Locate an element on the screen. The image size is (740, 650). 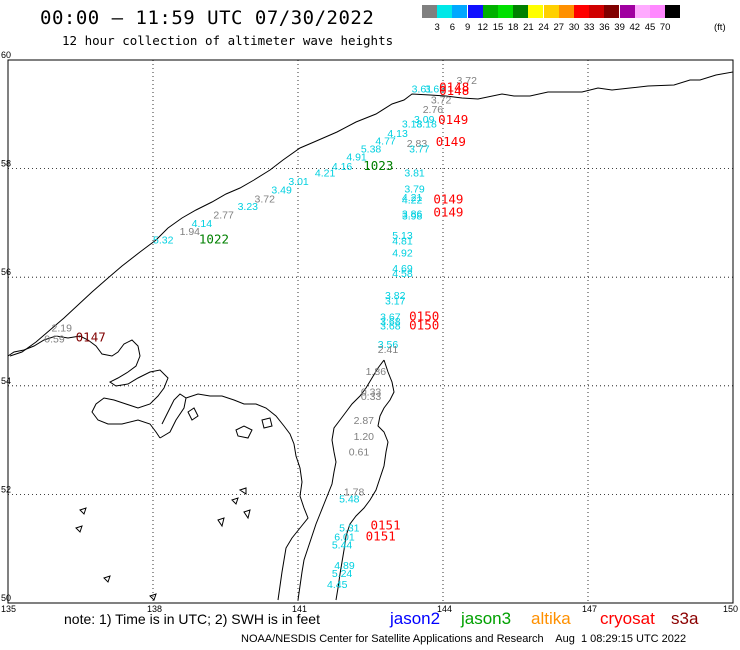
longitude-label: 141 is located at coordinates (299, 609).